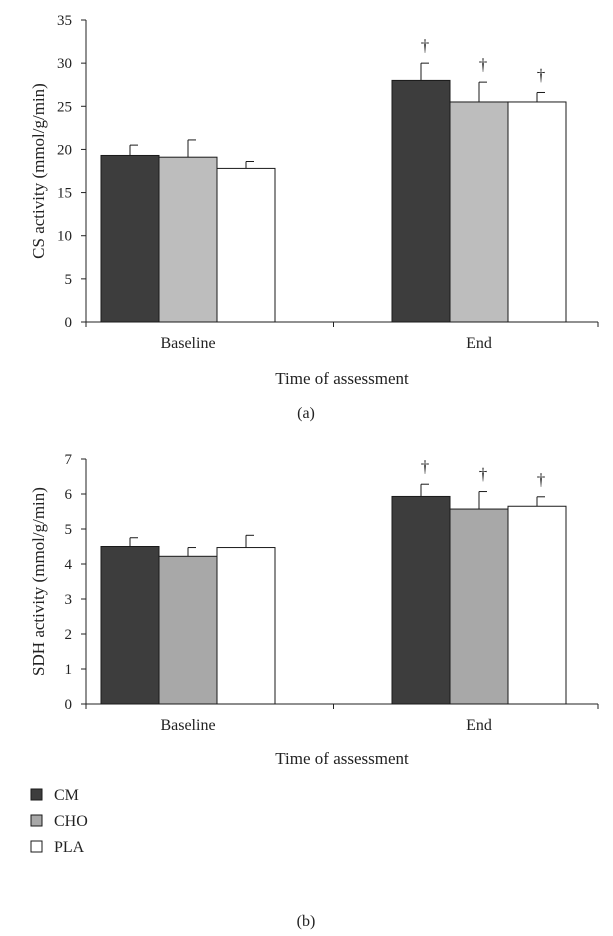  Describe the element at coordinates (64, 194) in the screenshot. I see `y-tick-label: 15` at that location.